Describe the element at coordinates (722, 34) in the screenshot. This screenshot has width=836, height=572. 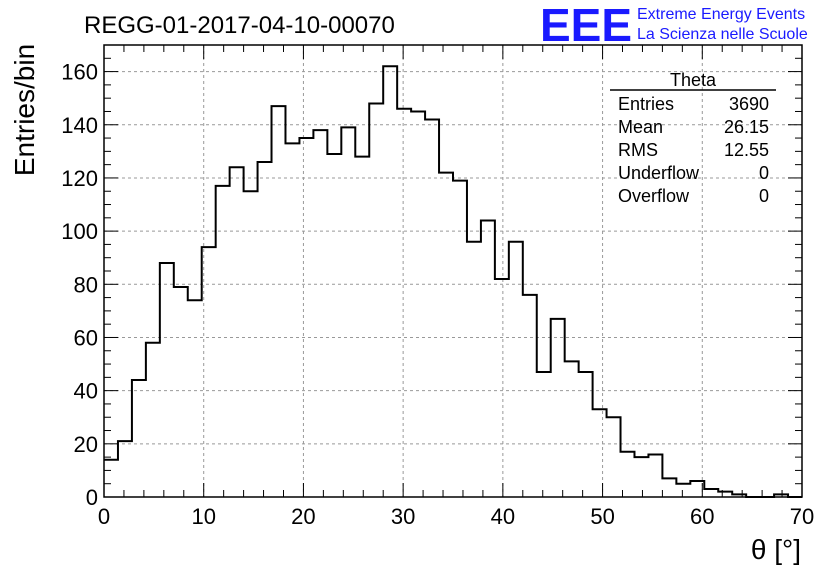
I see `logo-line-2: La Scienza nelle Scuole` at that location.